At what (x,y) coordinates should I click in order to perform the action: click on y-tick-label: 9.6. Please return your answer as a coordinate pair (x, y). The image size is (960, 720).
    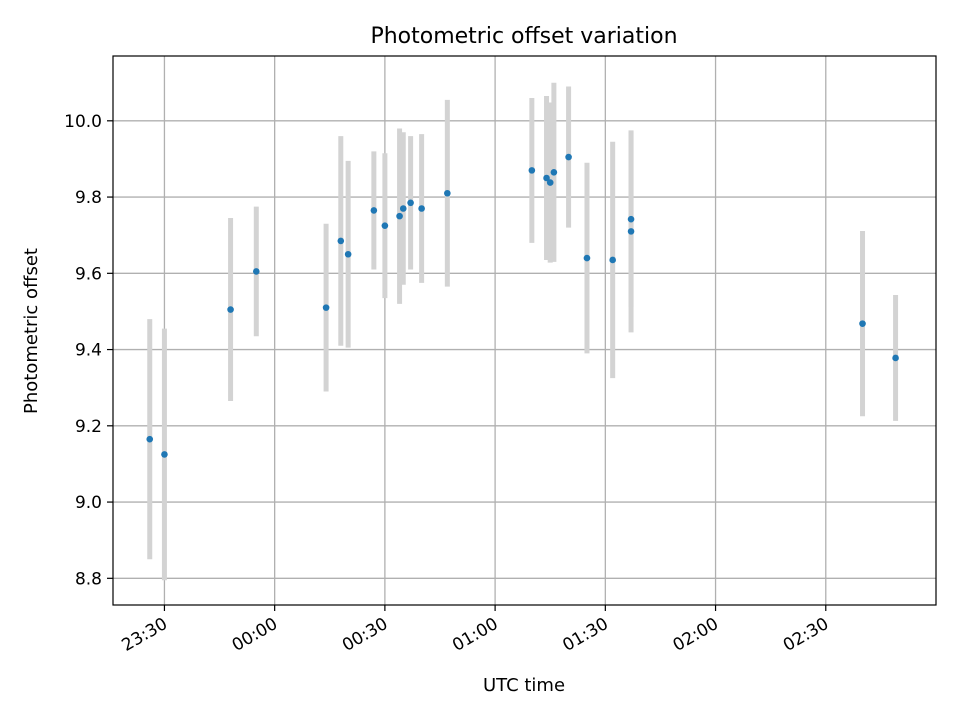
    Looking at the image, I should click on (88, 274).